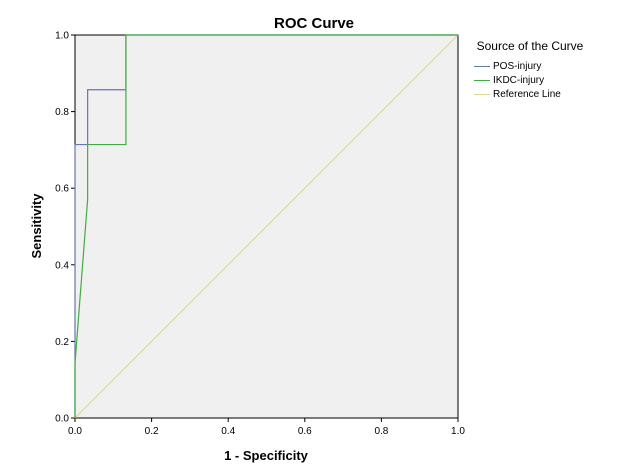 The image size is (629, 473). What do you see at coordinates (314, 23) in the screenshot?
I see `chart-title: ROC Curve` at bounding box center [314, 23].